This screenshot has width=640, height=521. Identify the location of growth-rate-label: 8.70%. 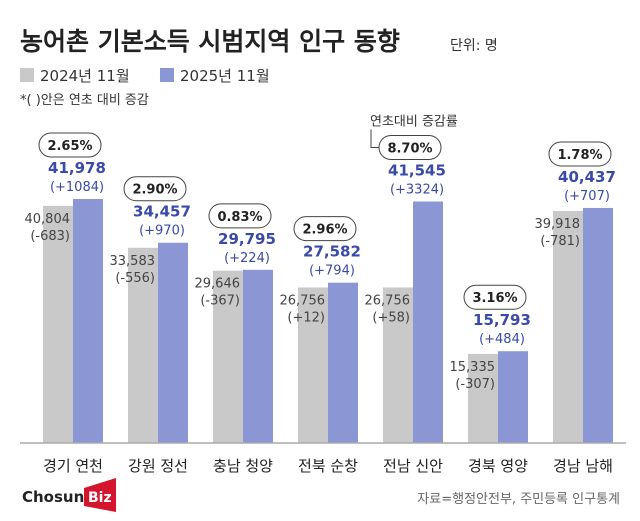
(409, 149).